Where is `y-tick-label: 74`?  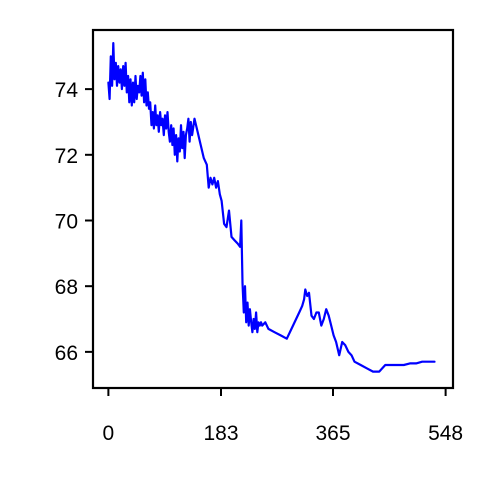
y-tick-label: 74 is located at coordinates (67, 90).